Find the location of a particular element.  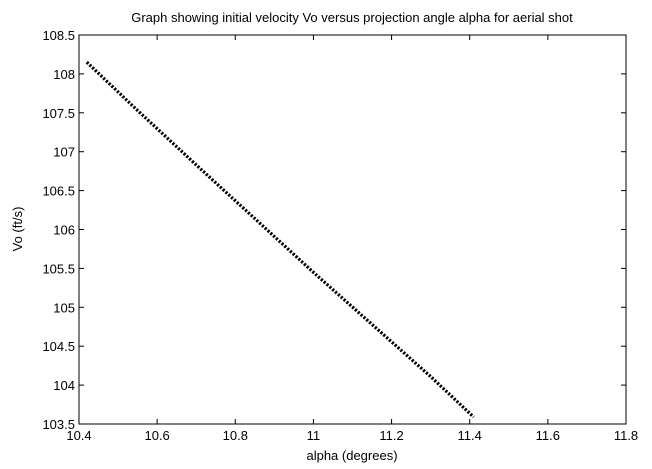

y-tick-label: 108.5 is located at coordinates (58, 35).